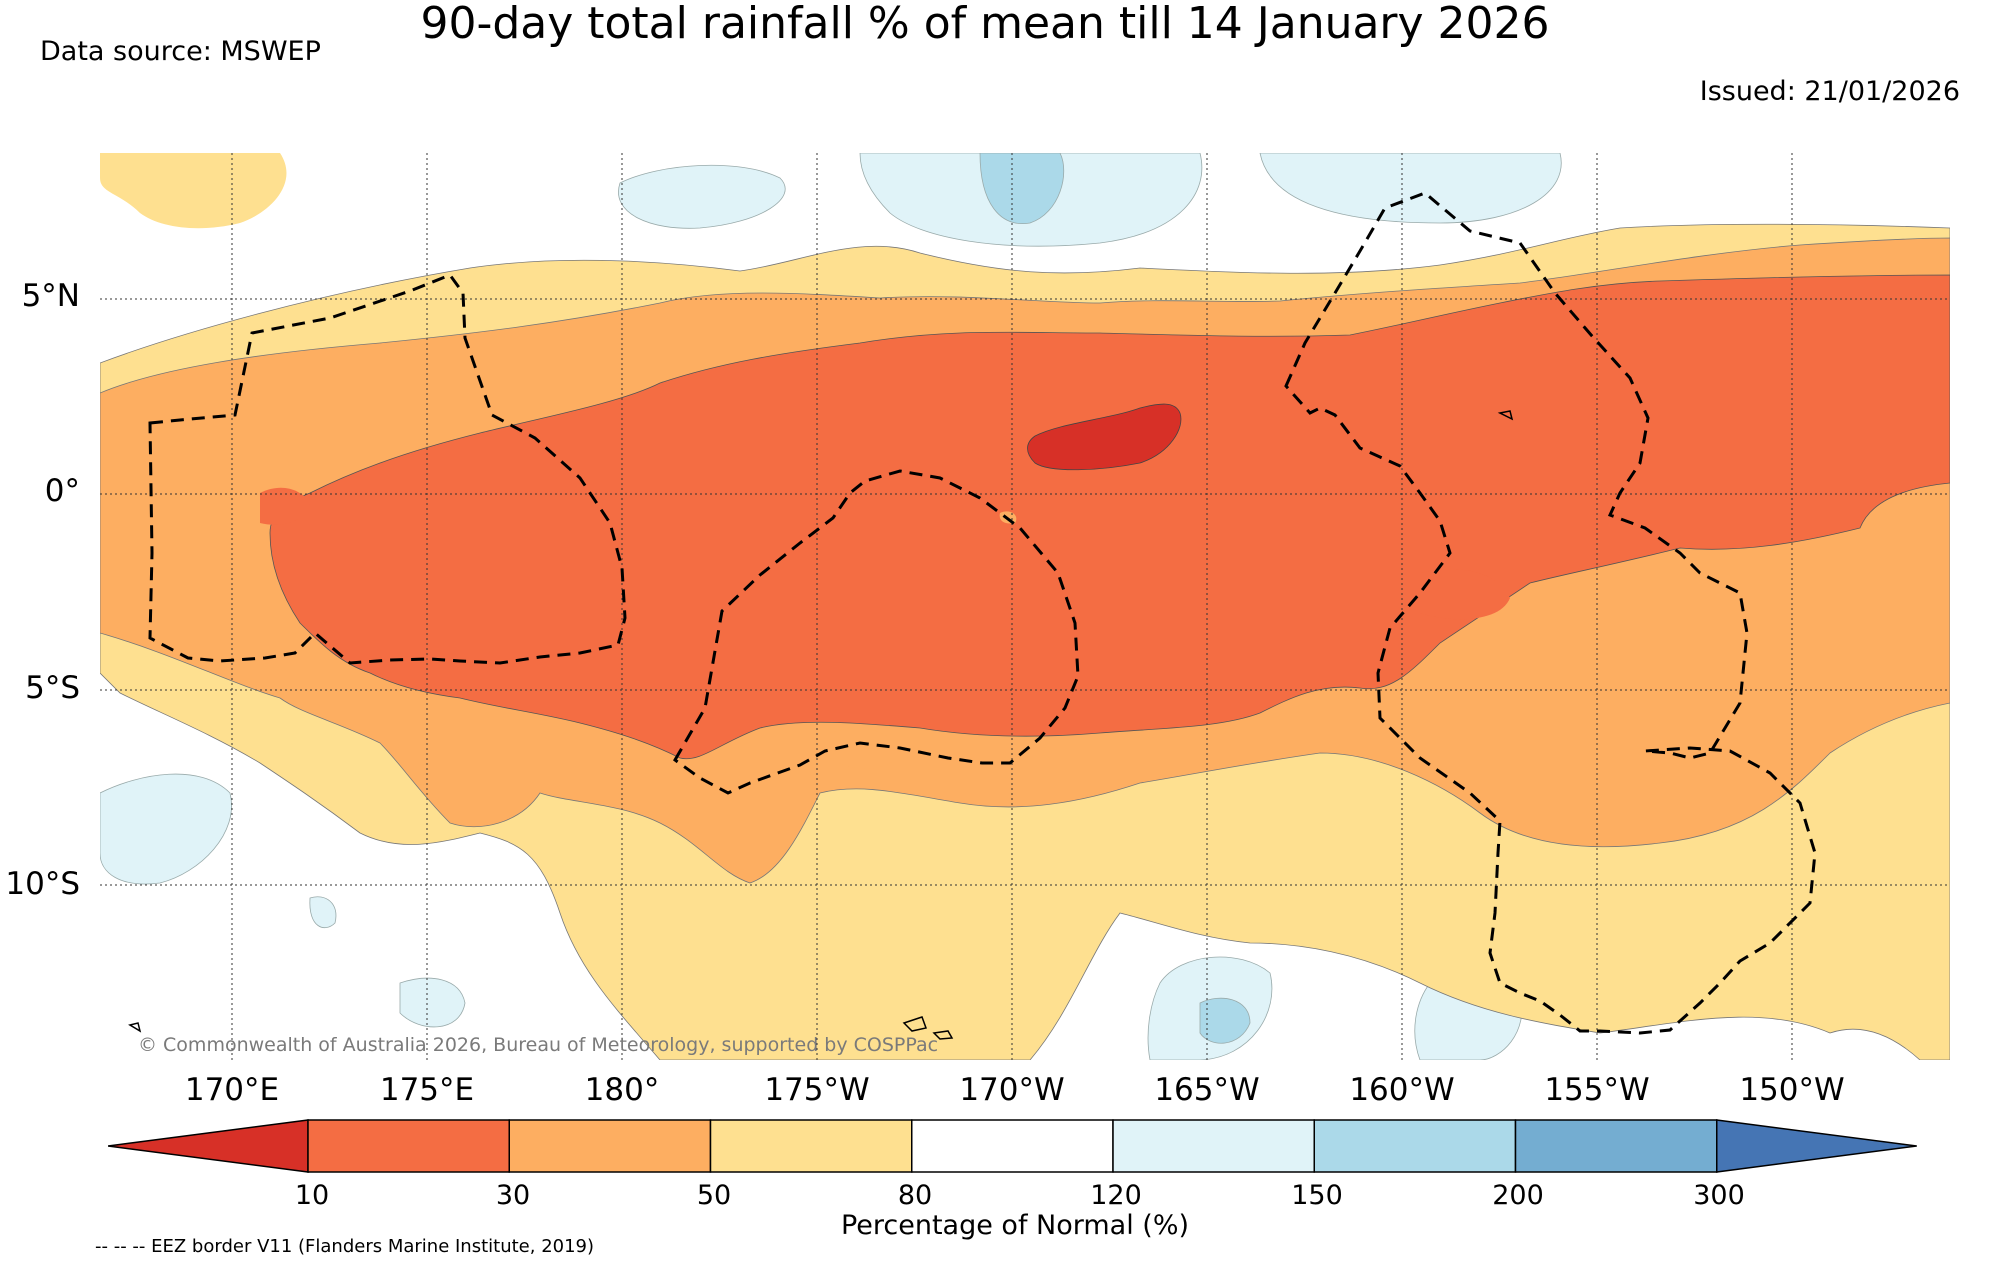 This screenshot has width=2000, height=1265. I want to click on colorbar-cells, so click(1012, 1146).